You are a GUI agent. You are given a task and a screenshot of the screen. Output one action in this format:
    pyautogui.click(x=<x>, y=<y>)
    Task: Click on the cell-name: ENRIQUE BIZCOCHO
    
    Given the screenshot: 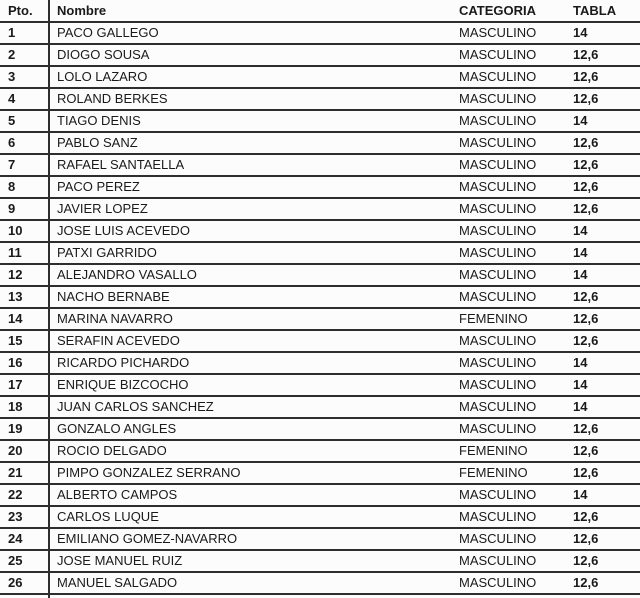 What is the action you would take?
    pyautogui.click(x=253, y=385)
    